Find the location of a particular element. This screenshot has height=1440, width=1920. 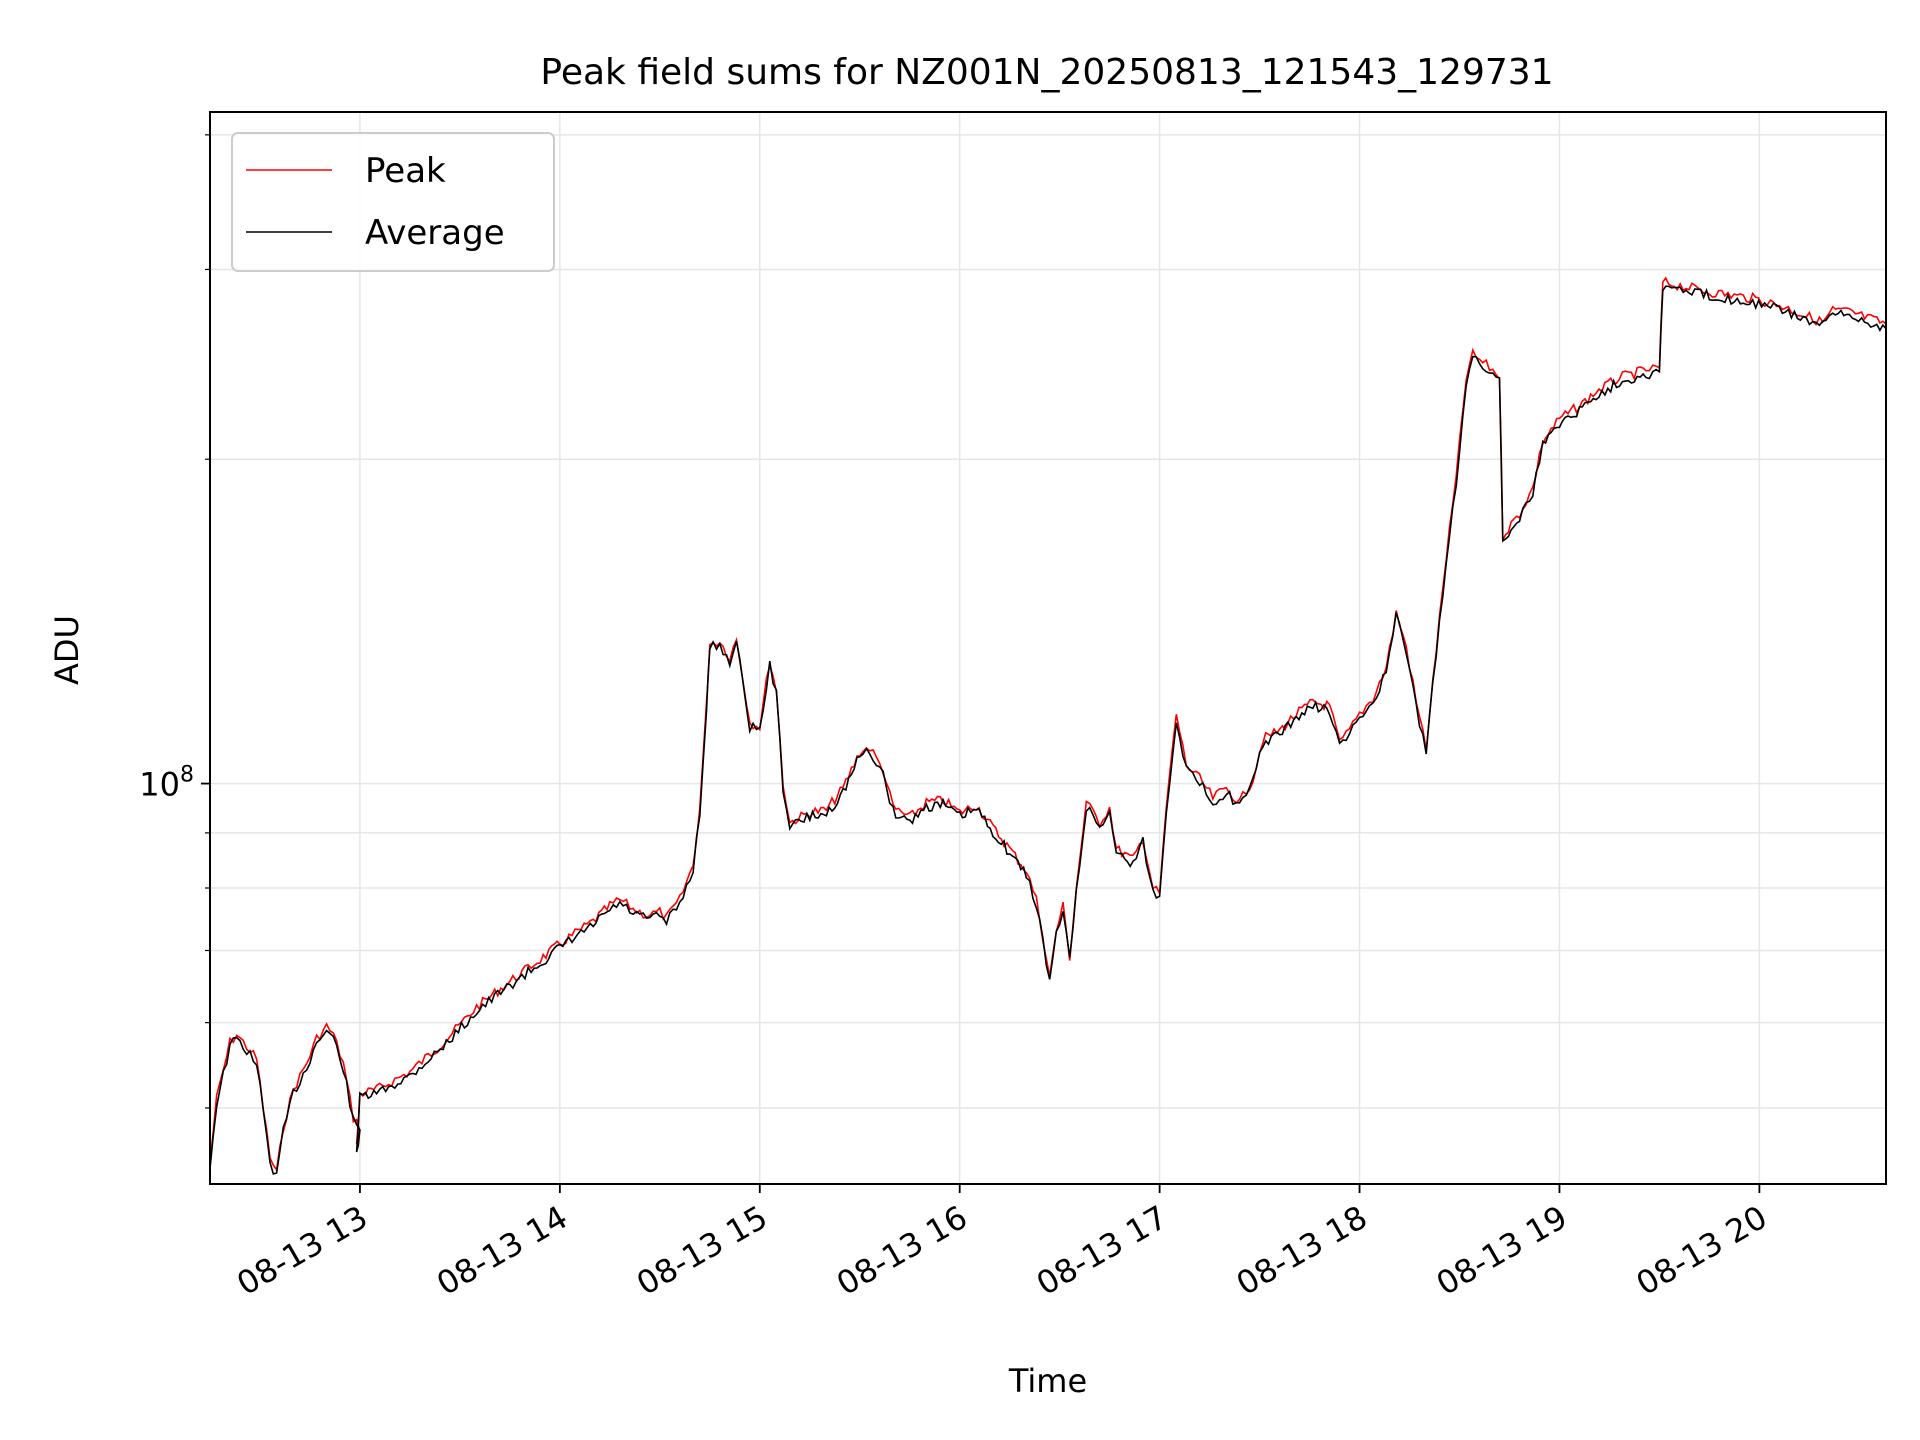

legend-box is located at coordinates (393, 202).